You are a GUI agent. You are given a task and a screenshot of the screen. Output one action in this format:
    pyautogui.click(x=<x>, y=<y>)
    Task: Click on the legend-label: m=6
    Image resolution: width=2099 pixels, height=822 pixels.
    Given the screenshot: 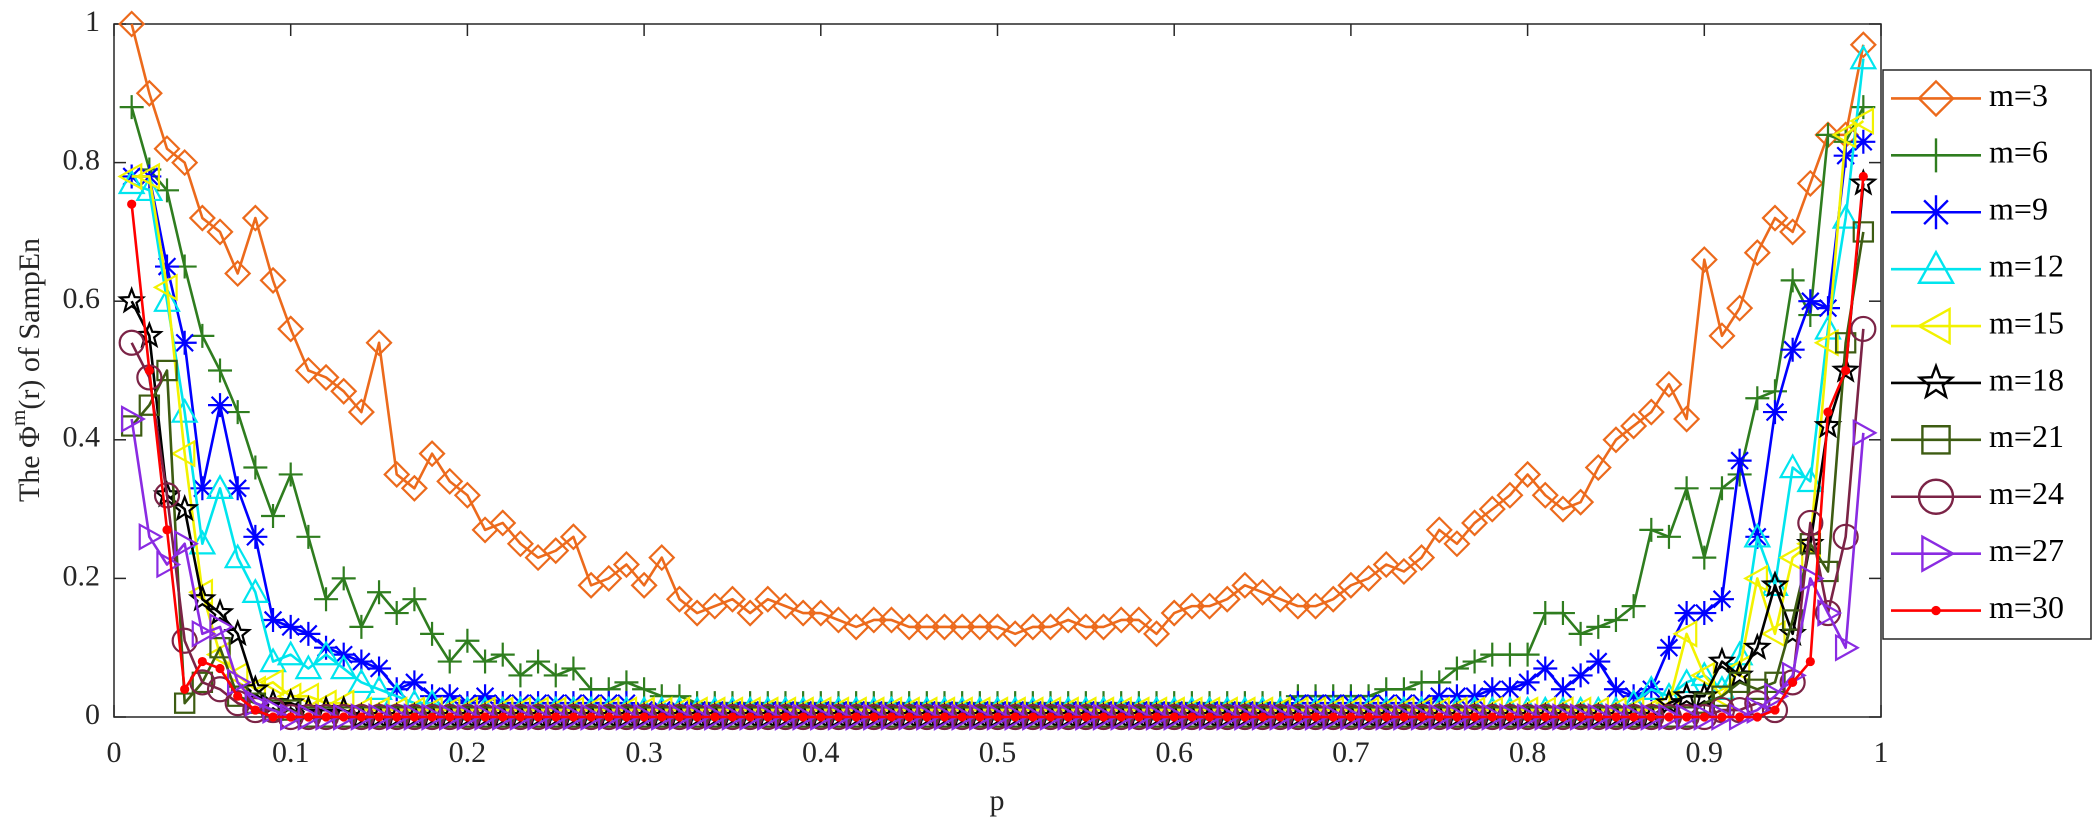 What is the action you would take?
    pyautogui.click(x=2018, y=152)
    